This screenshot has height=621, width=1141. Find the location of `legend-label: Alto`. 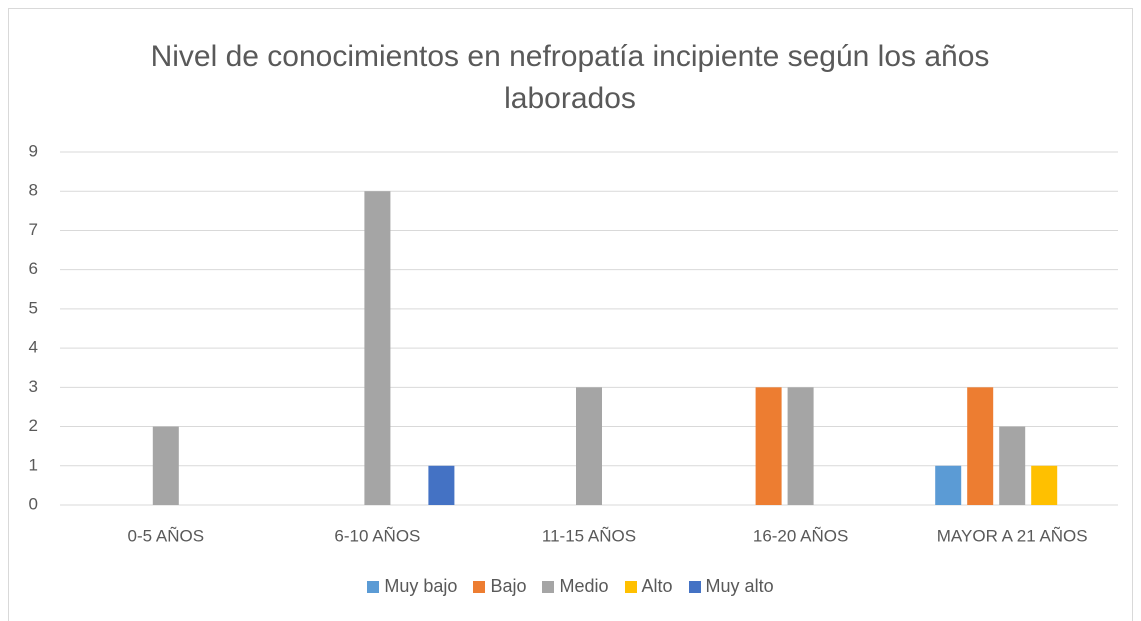

legend-label: Alto is located at coordinates (657, 586).